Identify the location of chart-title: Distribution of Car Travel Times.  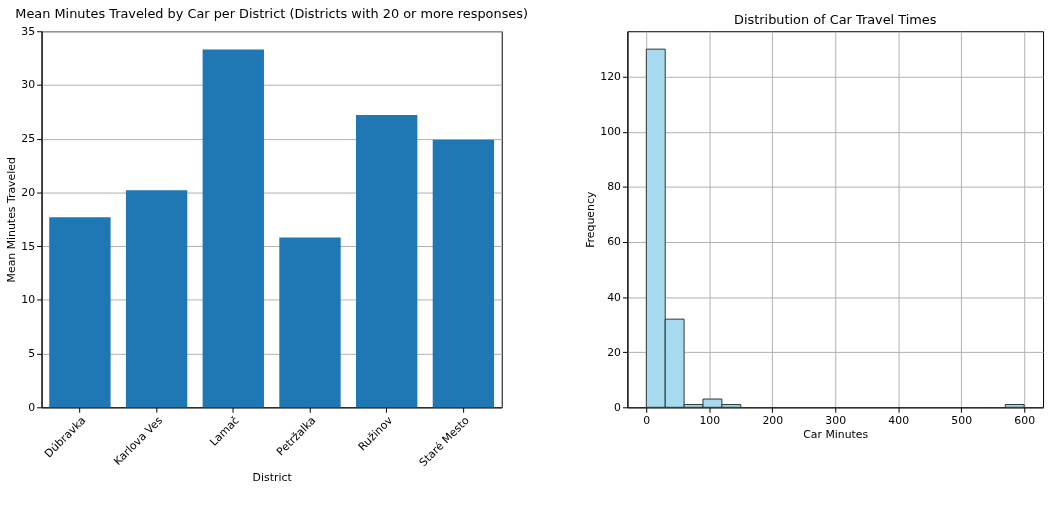
(835, 20).